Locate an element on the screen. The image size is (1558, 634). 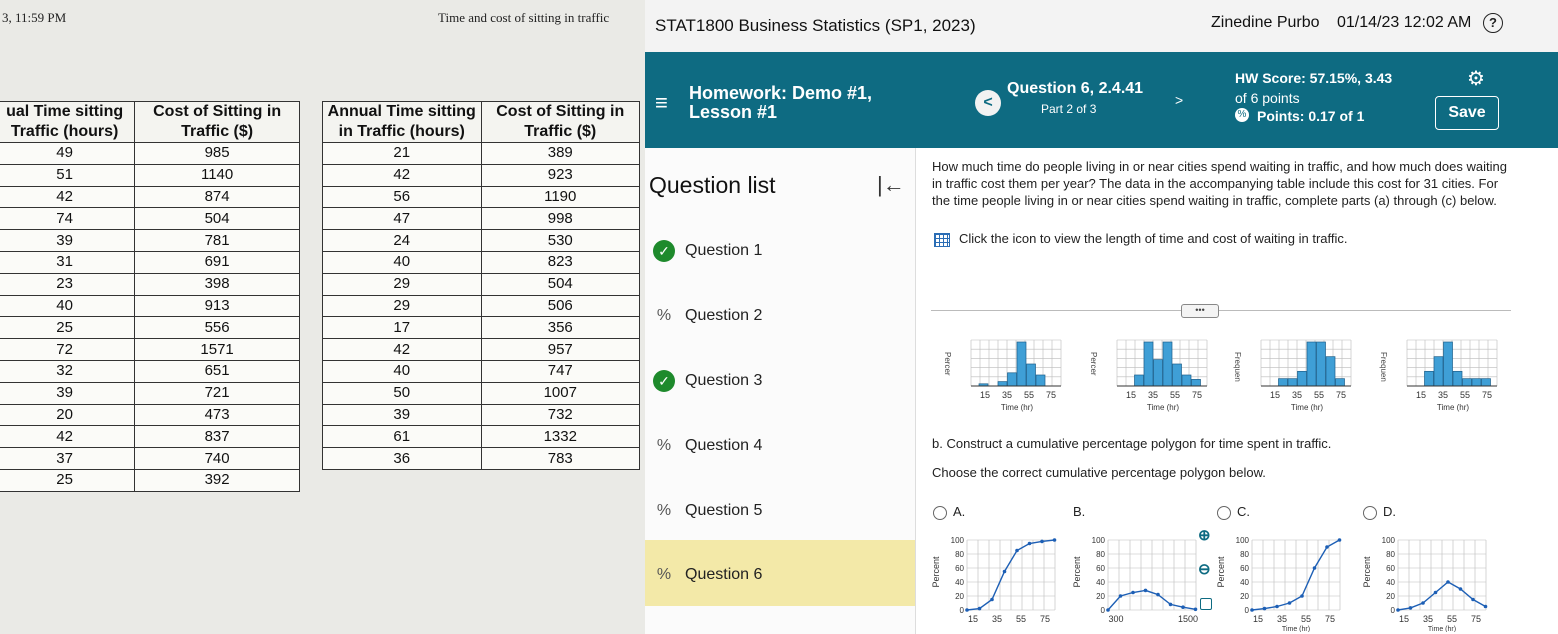
question-nav-title: Question 6, 2.4.41 is located at coordinates (1075, 88).